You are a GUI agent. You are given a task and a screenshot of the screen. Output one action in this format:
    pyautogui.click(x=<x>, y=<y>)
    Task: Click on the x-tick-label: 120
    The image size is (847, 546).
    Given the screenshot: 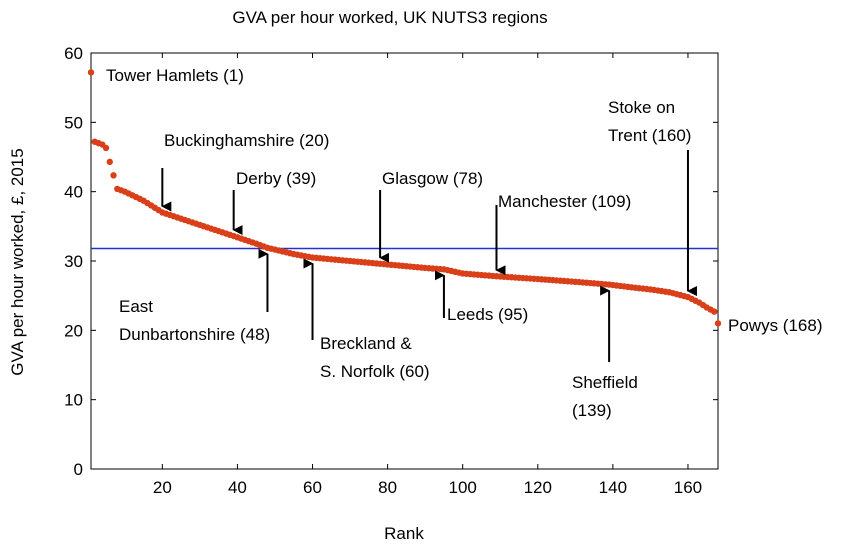 What is the action you would take?
    pyautogui.click(x=538, y=487)
    